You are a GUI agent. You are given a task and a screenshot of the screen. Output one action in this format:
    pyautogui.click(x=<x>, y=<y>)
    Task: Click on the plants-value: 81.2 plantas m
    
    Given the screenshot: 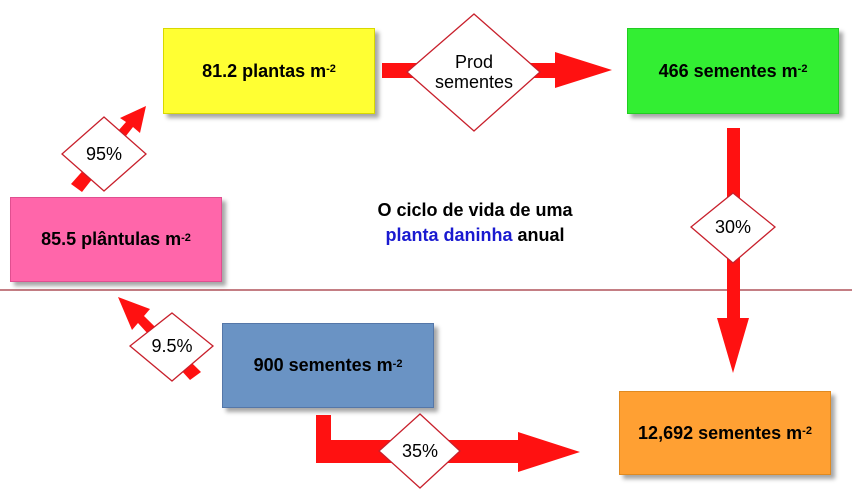 What is the action you would take?
    pyautogui.click(x=264, y=70)
    